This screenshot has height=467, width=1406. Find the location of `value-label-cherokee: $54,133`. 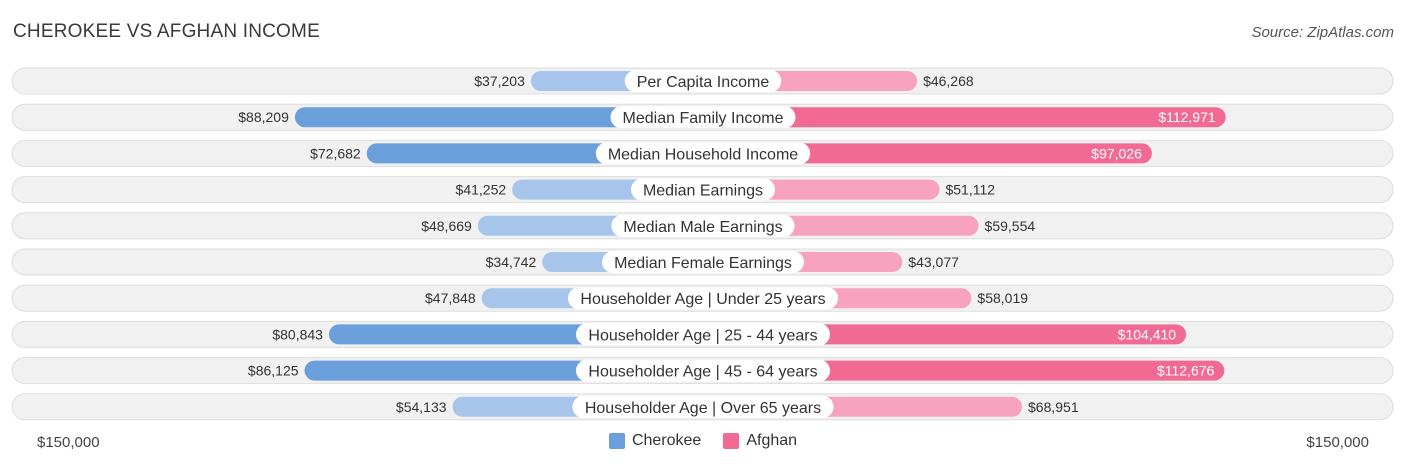

value-label-cherokee: $54,133 is located at coordinates (421, 407).